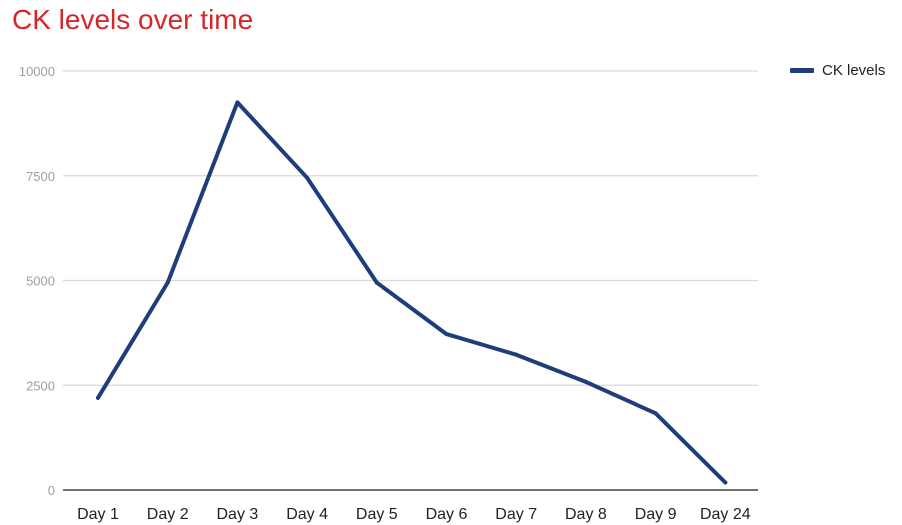 The image size is (902, 525). Describe the element at coordinates (725, 514) in the screenshot. I see `x-tick-label: Day 24` at that location.